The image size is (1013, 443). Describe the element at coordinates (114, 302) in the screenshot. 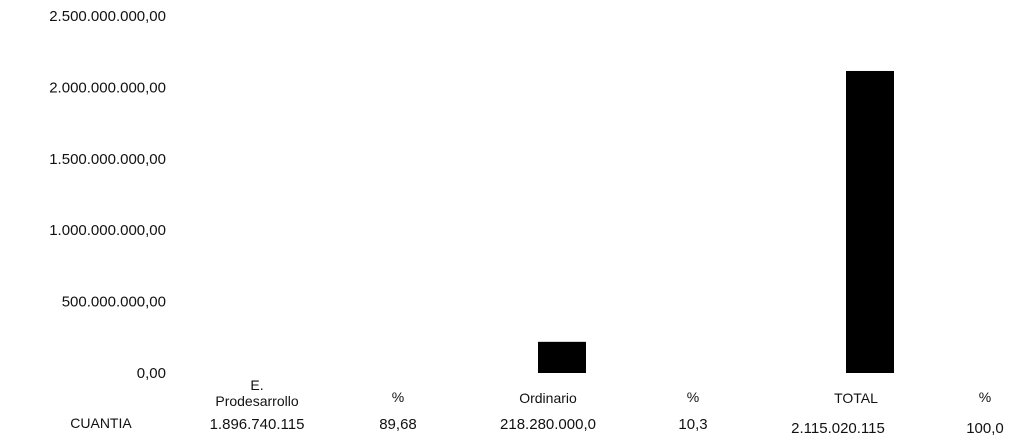

I see `y-tick-label: 500.000.000,00` at that location.